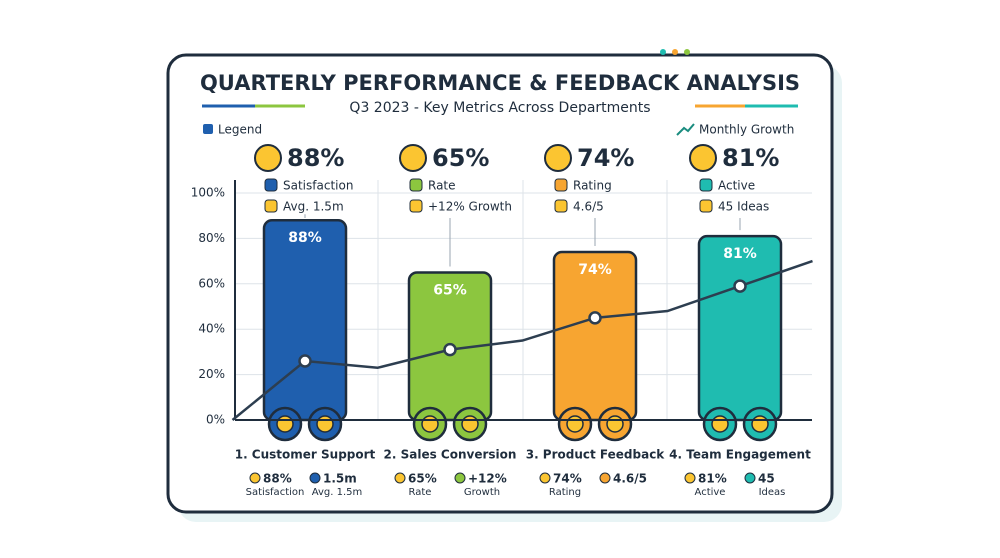  I want to click on footer-sub: Avg. 1.5m, so click(337, 492).